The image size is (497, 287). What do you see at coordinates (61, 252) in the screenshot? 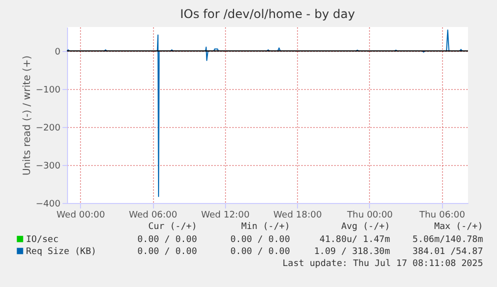
I see `legend-label: Req Size (KB)` at bounding box center [61, 252].